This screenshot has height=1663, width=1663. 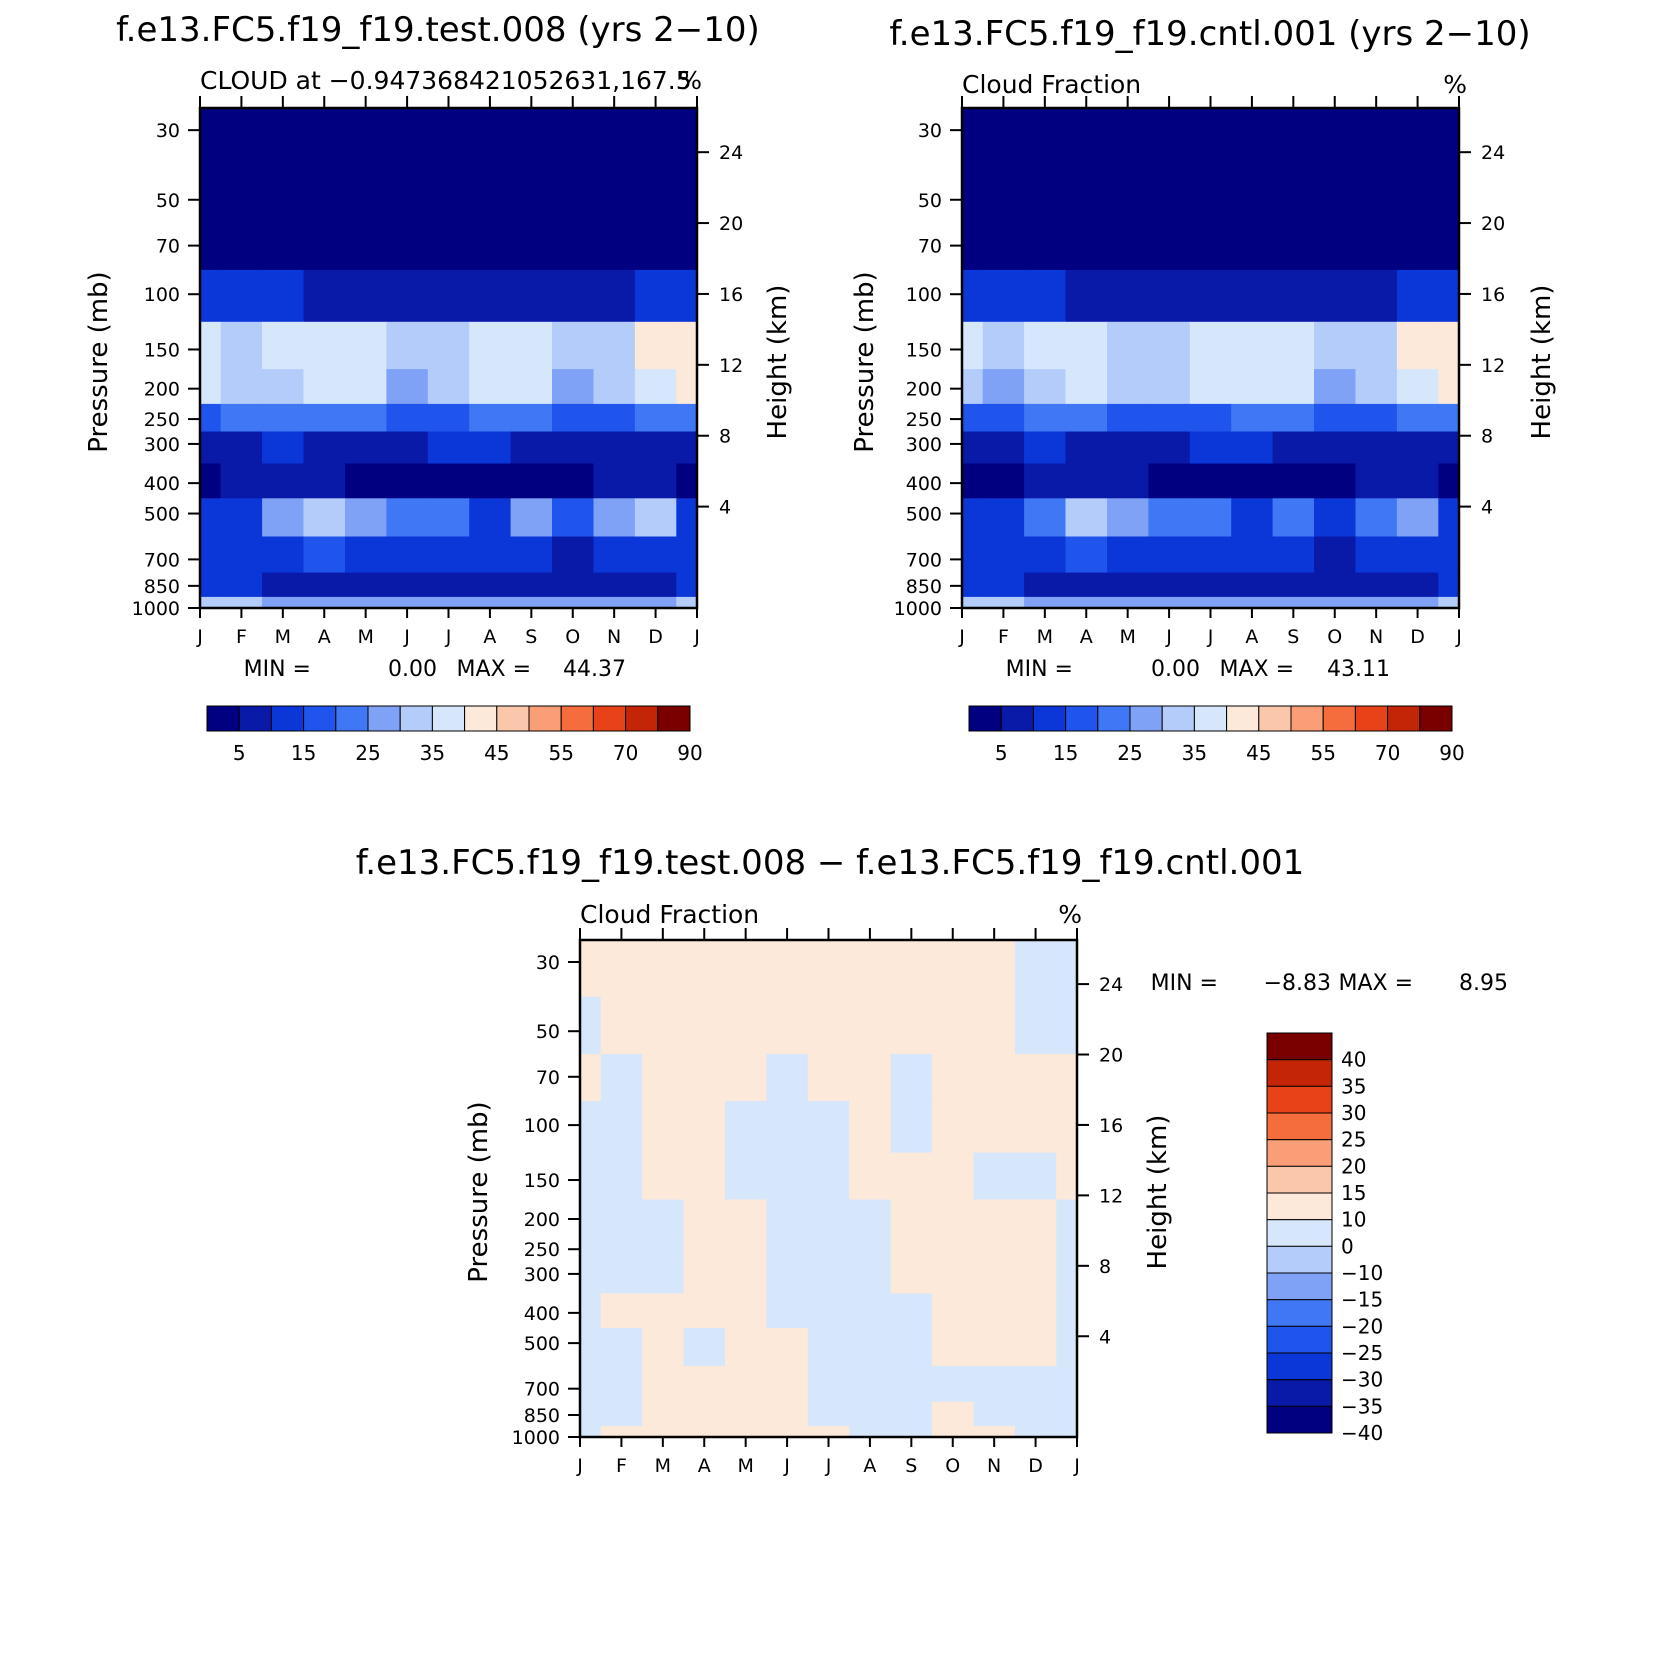 I want to click on colorbar-label: 30, so click(x=1353, y=1113).